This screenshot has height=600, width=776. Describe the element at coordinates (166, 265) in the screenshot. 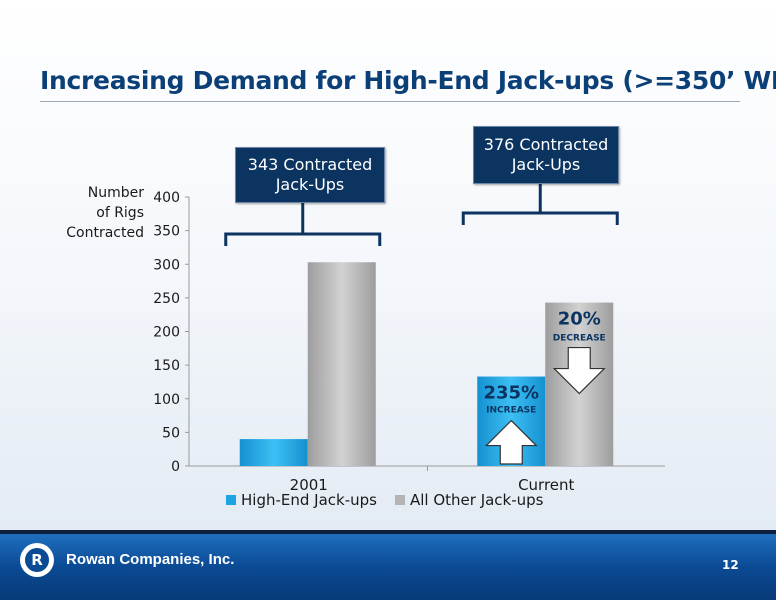

I see `y-tick-label: 300` at that location.